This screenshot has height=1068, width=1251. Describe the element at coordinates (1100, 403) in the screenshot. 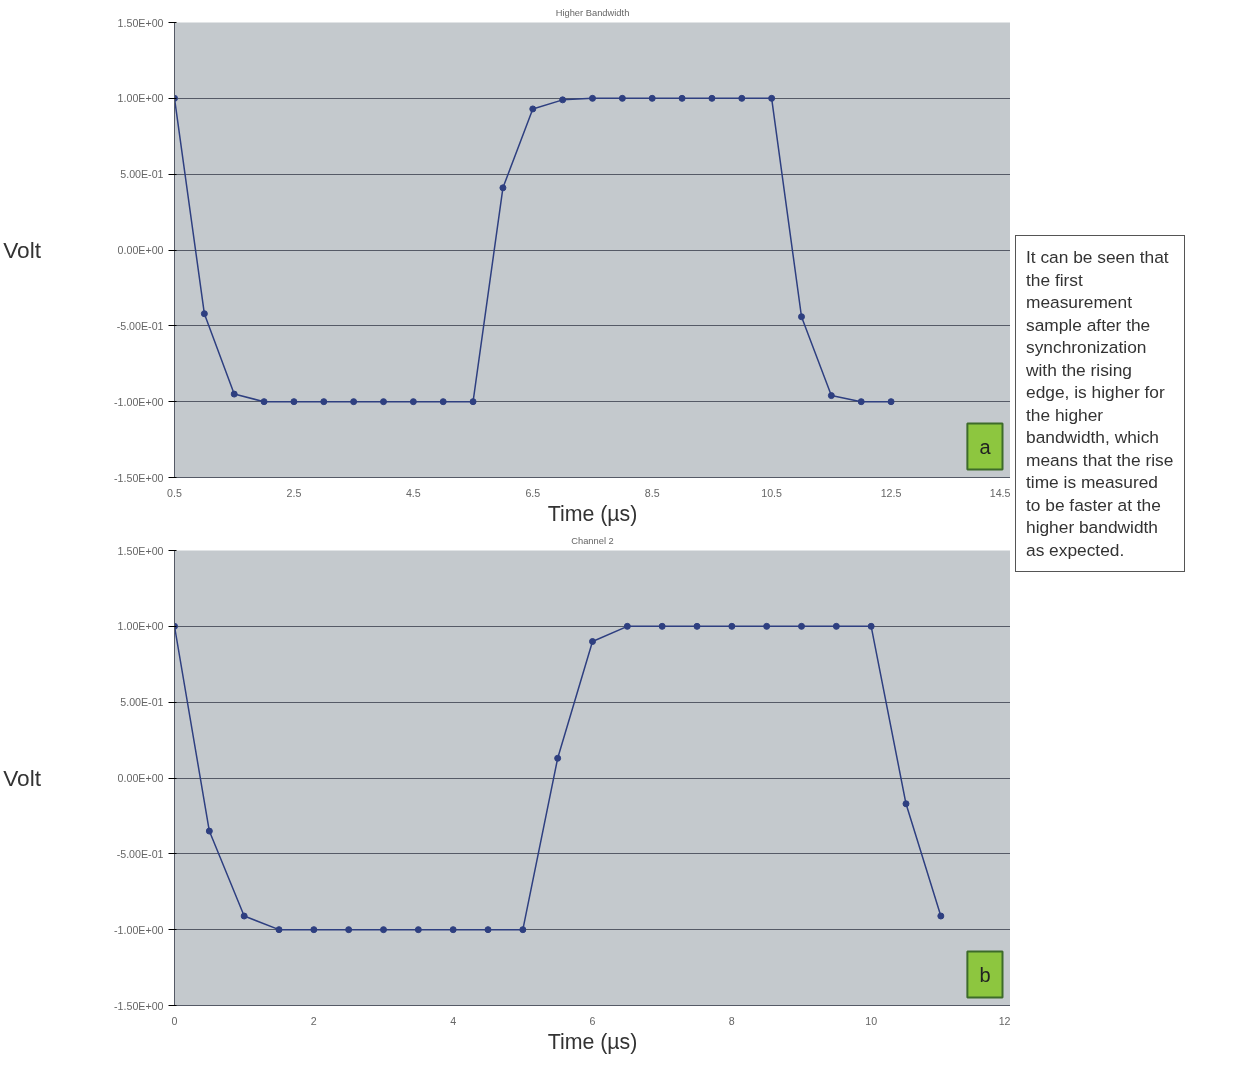

I see `text: It can be seen that the first measurement sample after the synchronization with the rising edge, is higher for the higher bandwidth, which means that the rise time is measured to be faster at the higher bandwidth as expected.` at that location.